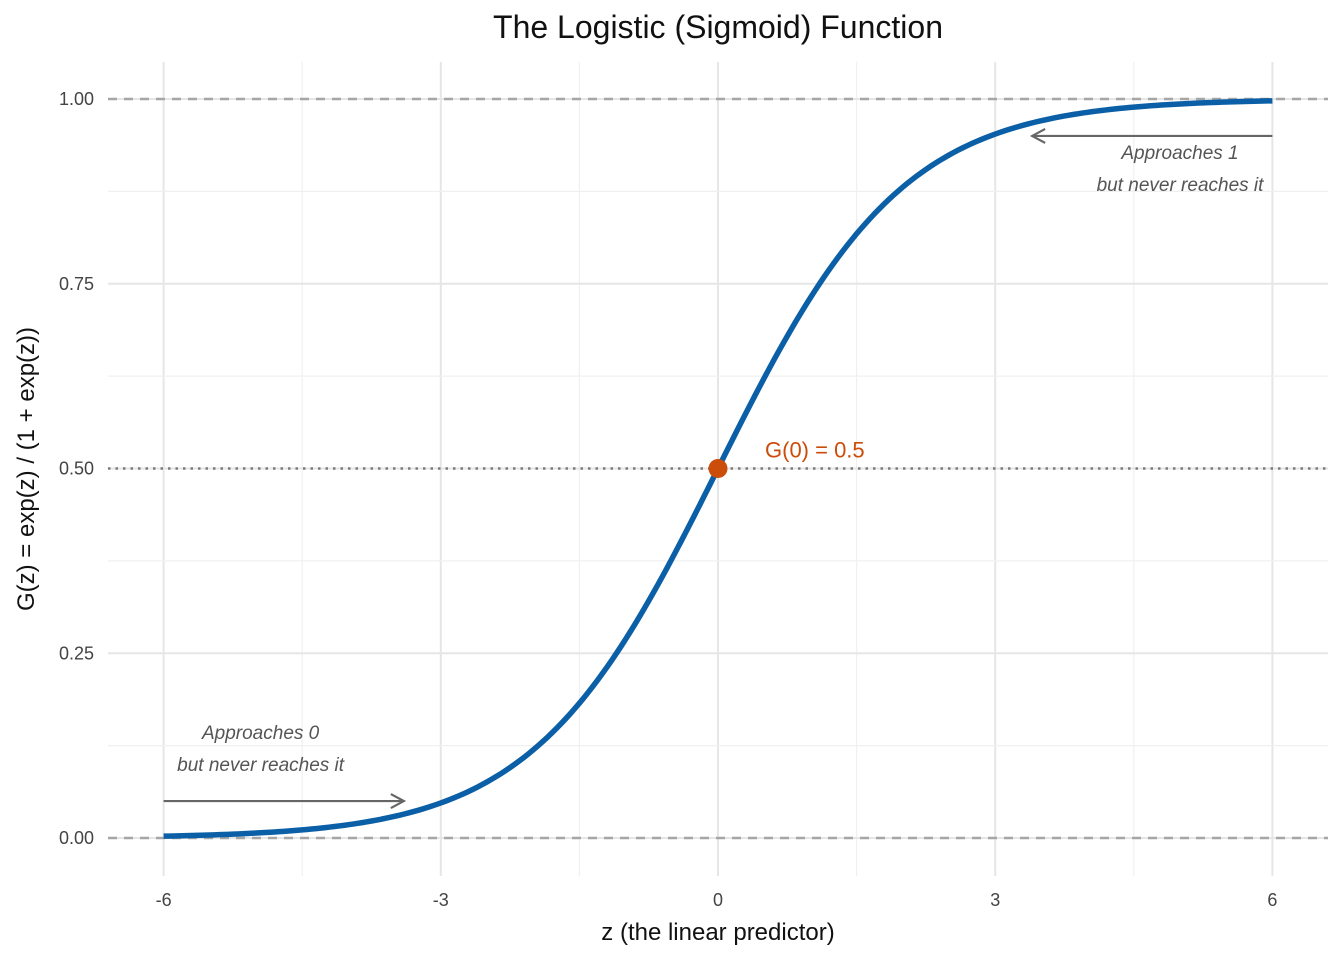  Describe the element at coordinates (815, 450) in the screenshot. I see `highlight-point-label: G(0) = 0.5` at that location.